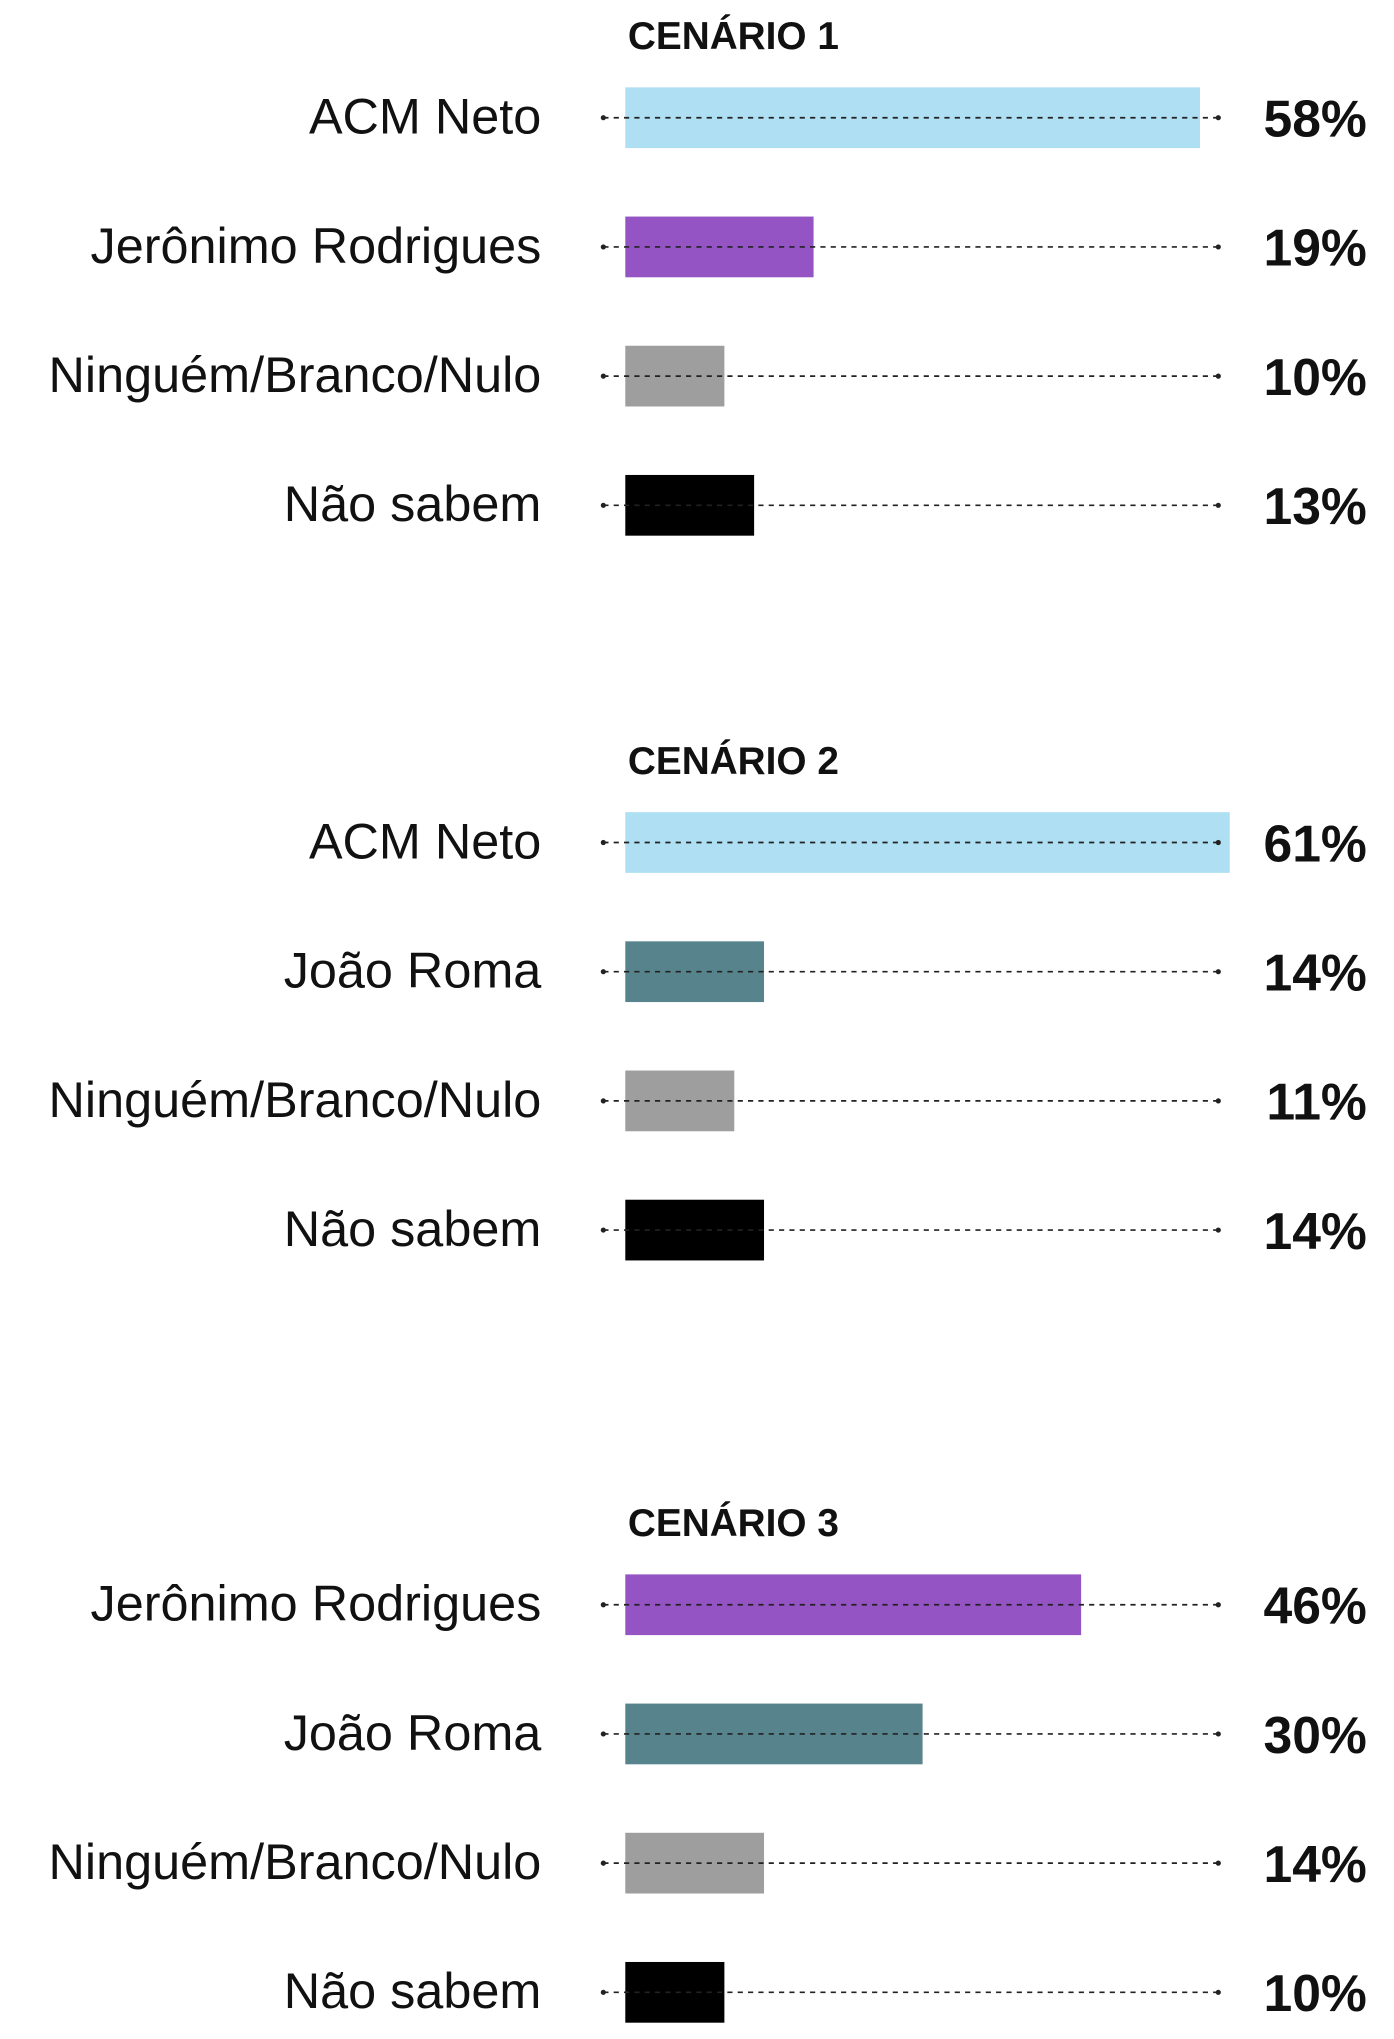 The height and width of the screenshot is (2039, 1394). What do you see at coordinates (1314, 119) in the screenshot?
I see `value-label: 58%` at bounding box center [1314, 119].